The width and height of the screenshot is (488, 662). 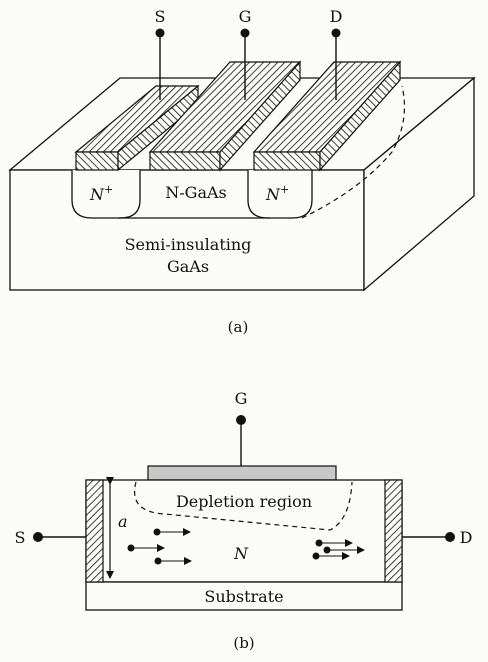 I want to click on substrate-label-b: Substrate, so click(x=243, y=596).